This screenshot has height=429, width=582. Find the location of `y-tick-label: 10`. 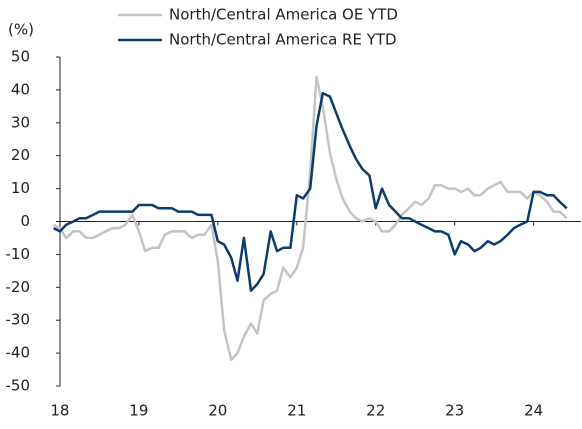

y-tick-label: 10 is located at coordinates (20, 188).